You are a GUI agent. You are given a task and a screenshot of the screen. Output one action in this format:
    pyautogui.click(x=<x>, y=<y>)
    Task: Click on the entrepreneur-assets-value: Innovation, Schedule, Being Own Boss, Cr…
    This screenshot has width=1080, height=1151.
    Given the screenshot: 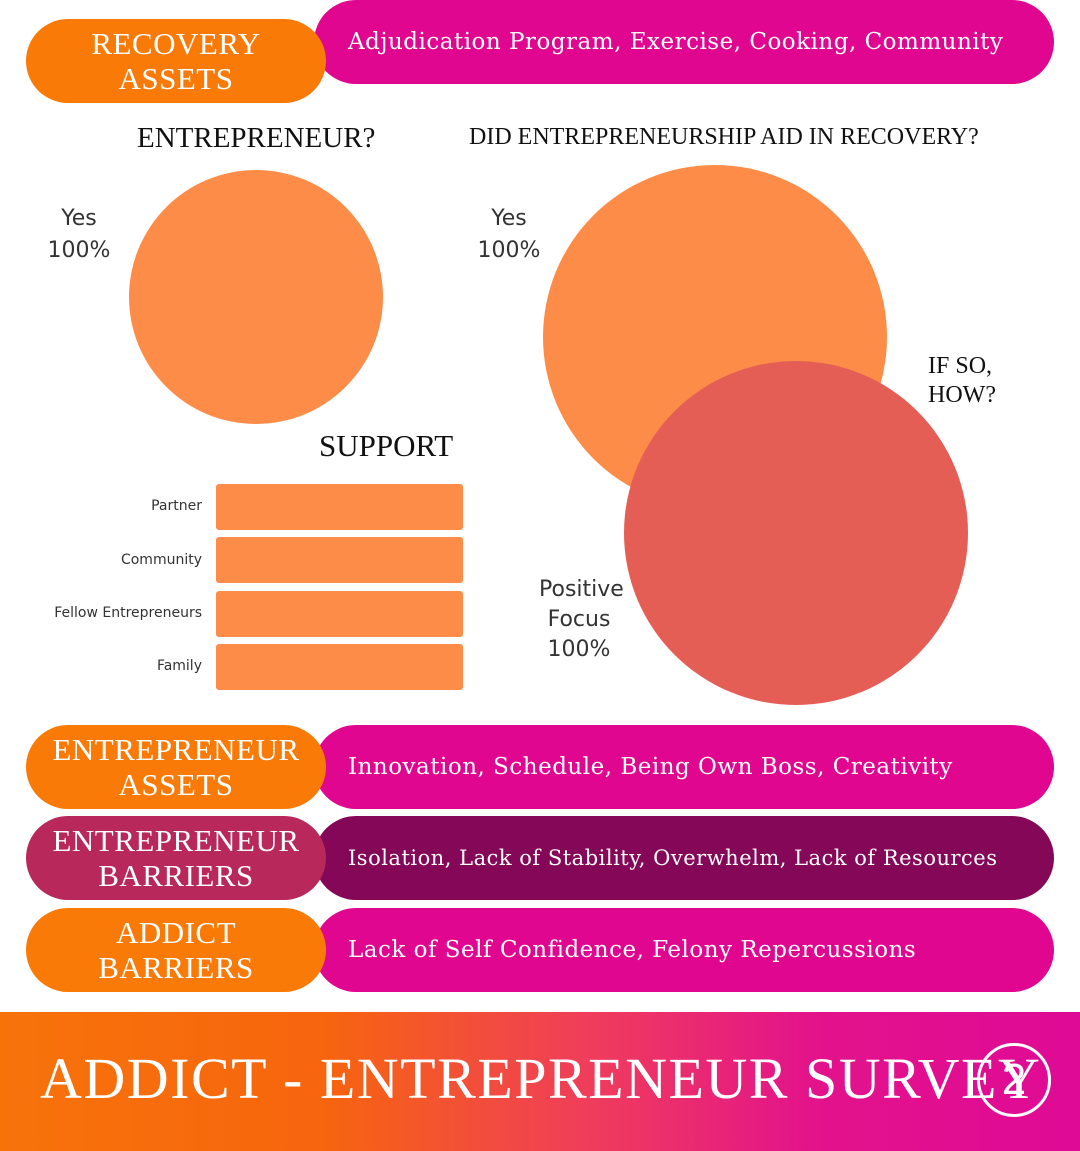 What is the action you would take?
    pyautogui.click(x=684, y=767)
    